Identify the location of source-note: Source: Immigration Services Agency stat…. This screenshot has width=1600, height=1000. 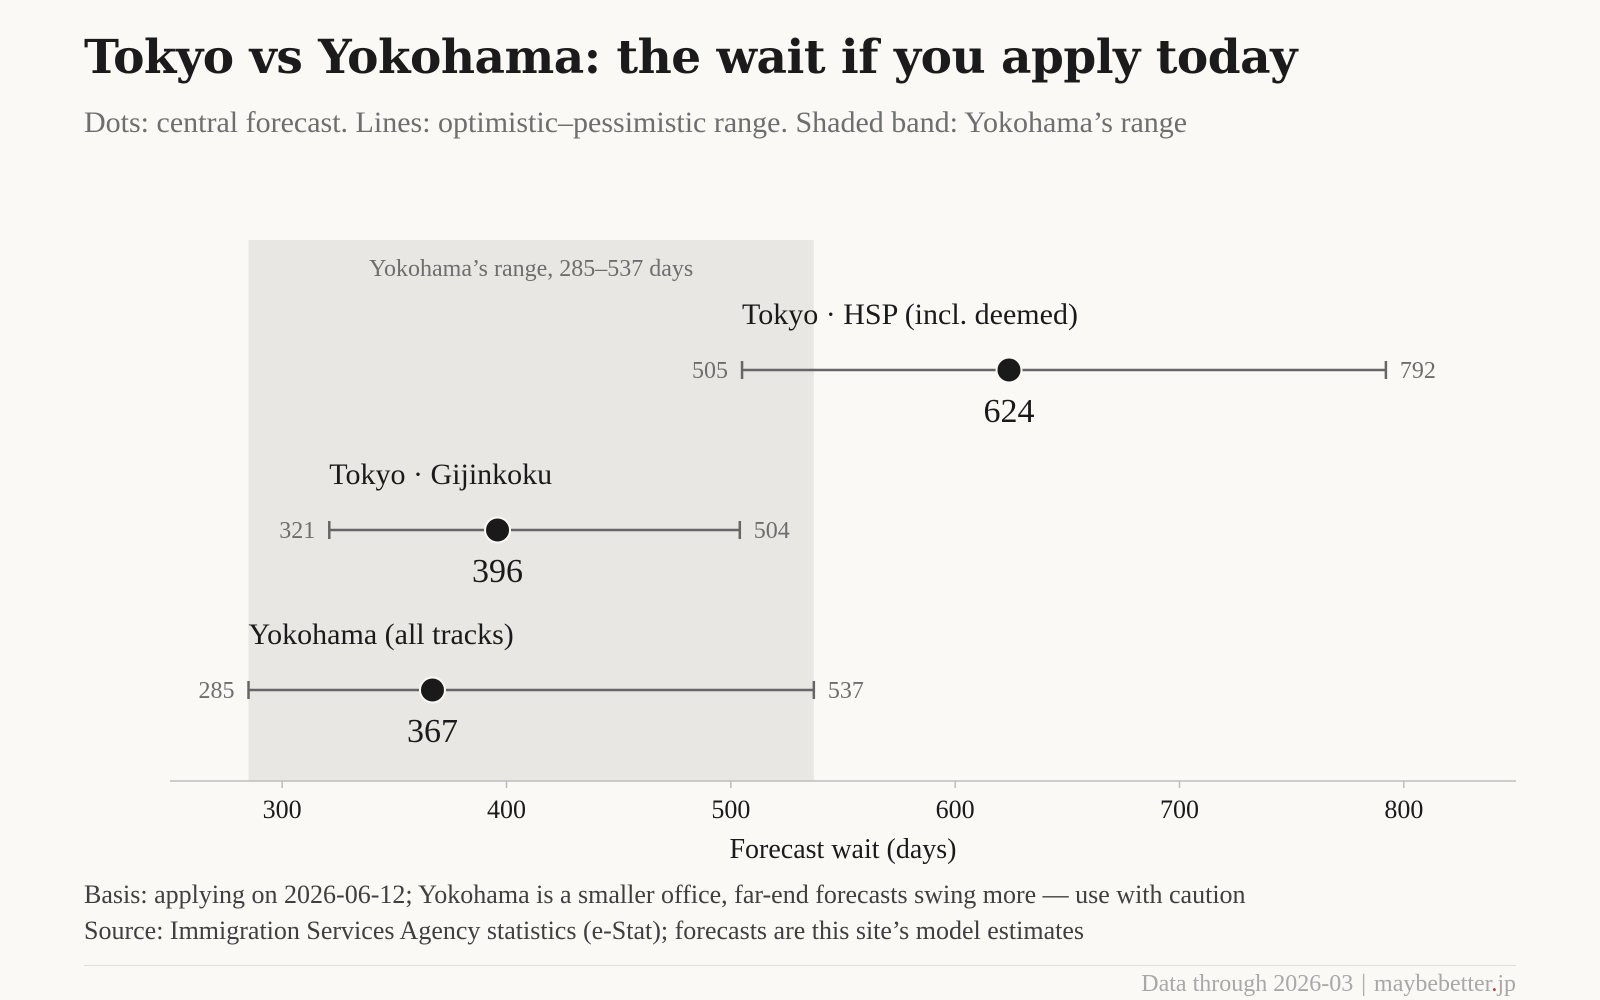
(584, 930).